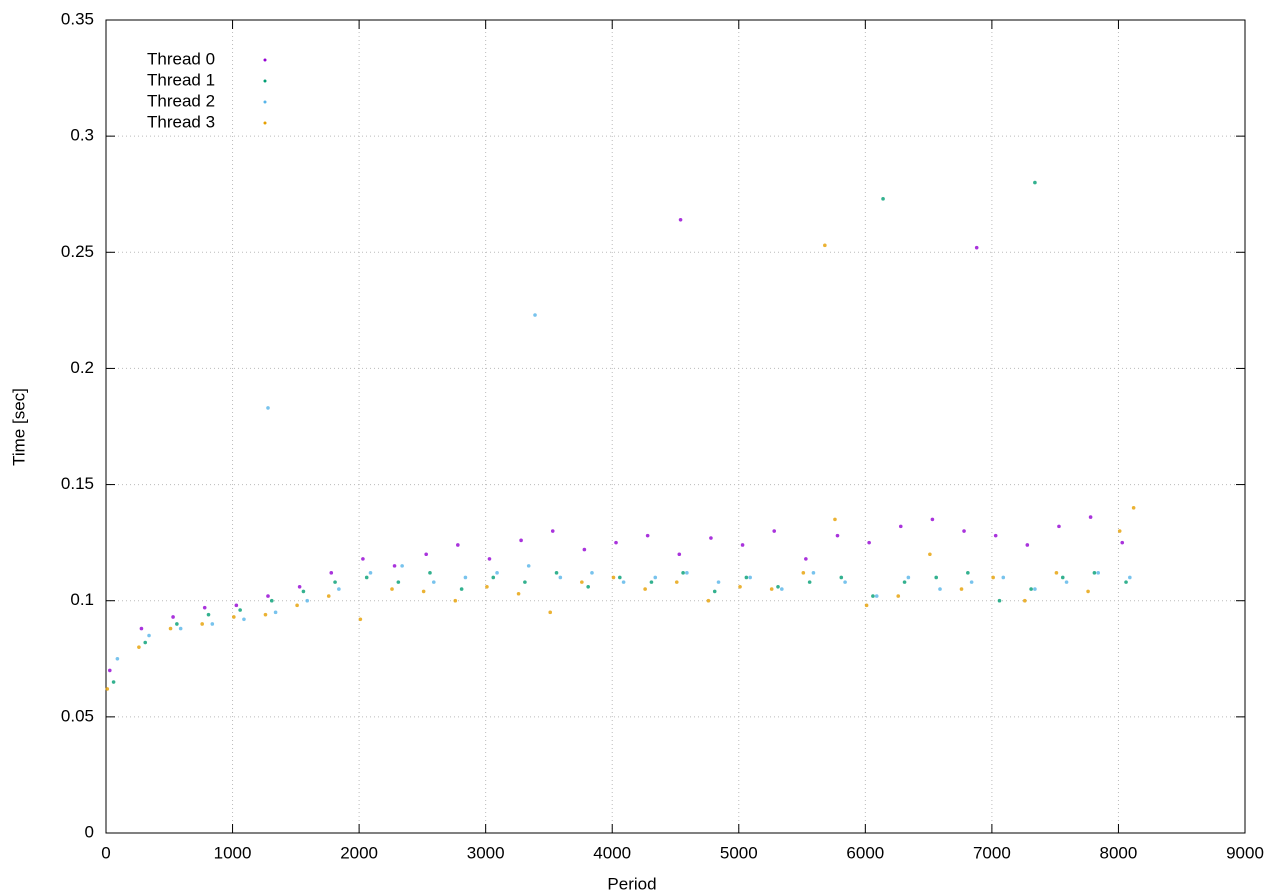  I want to click on legend-label: Thread 1, so click(181, 79).